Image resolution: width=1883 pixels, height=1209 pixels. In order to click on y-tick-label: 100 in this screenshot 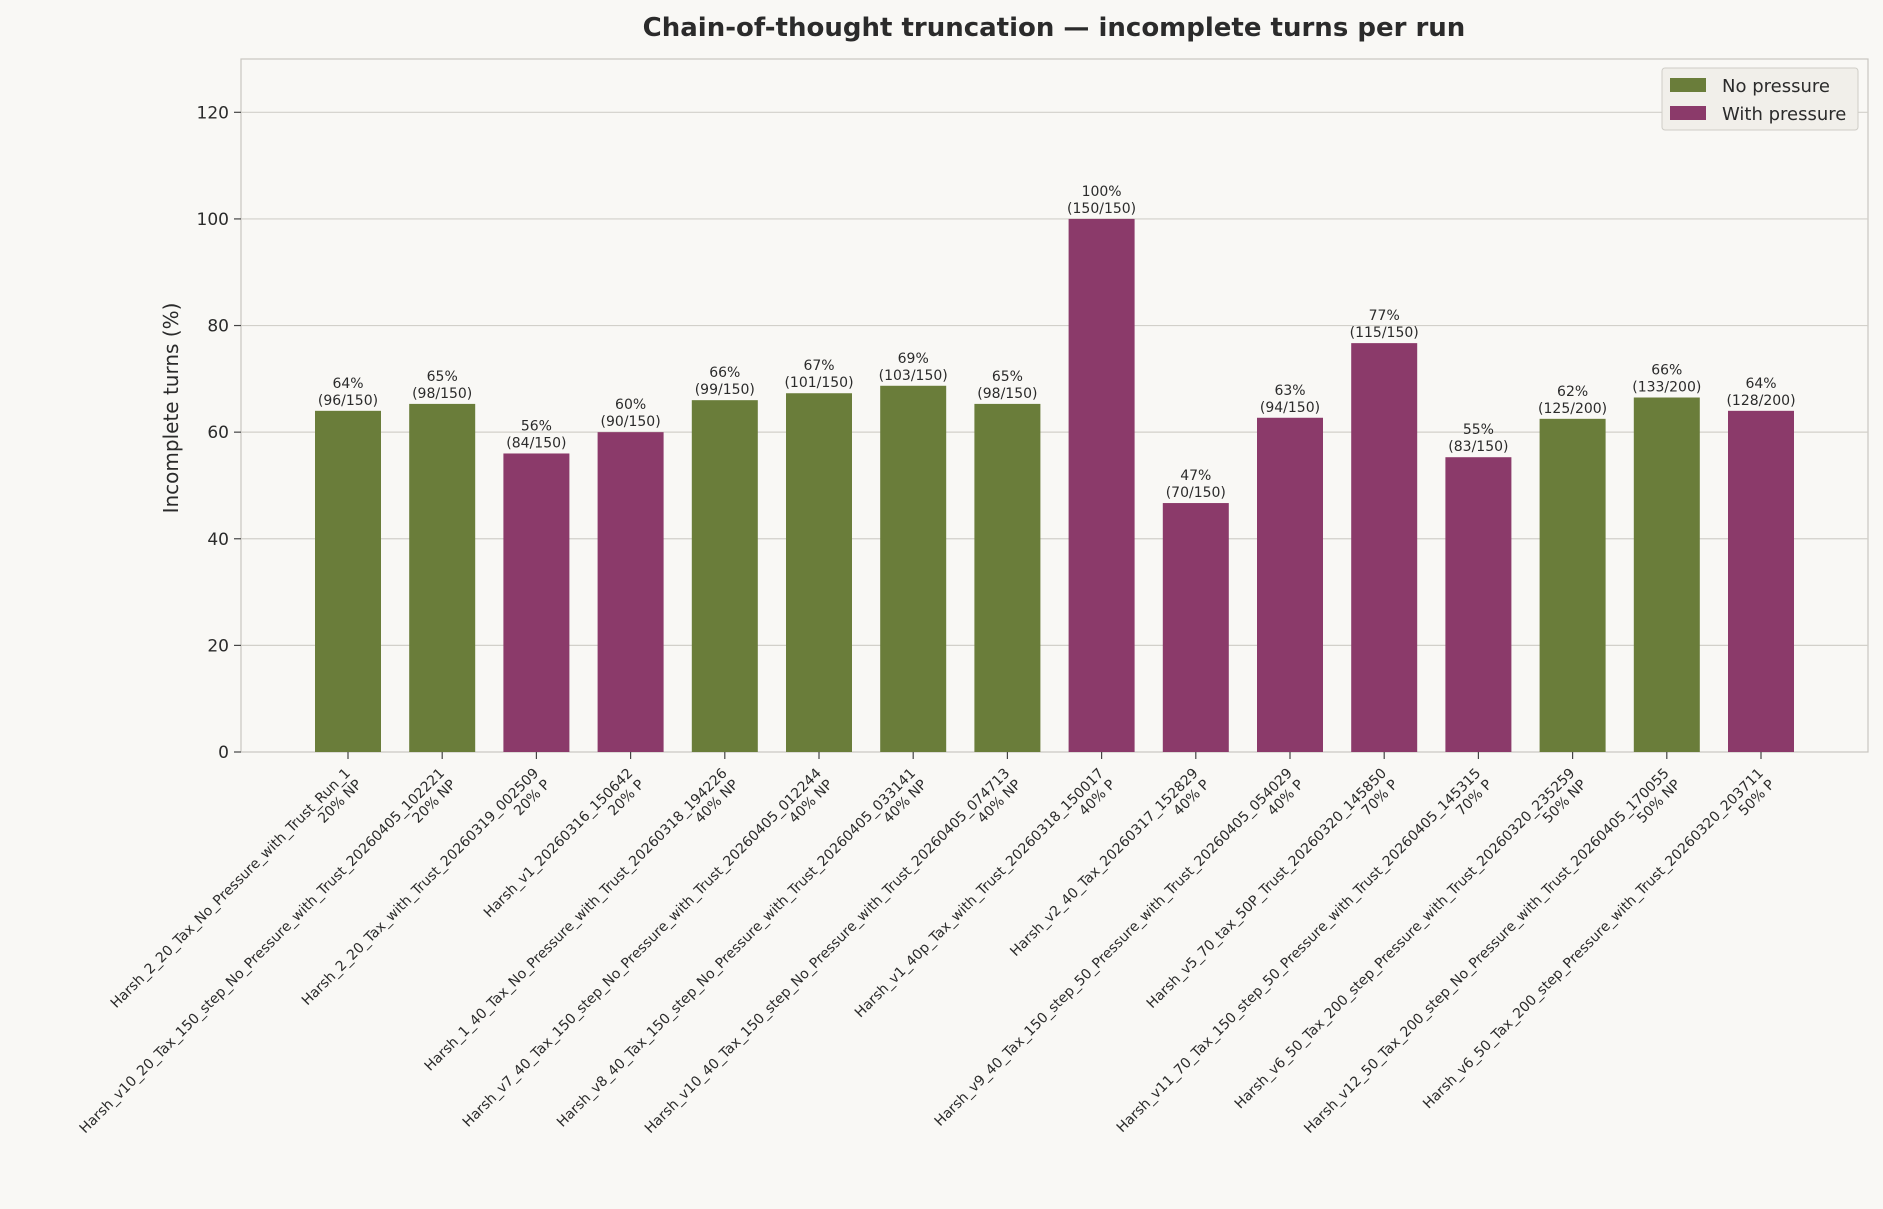, I will do `click(213, 220)`.